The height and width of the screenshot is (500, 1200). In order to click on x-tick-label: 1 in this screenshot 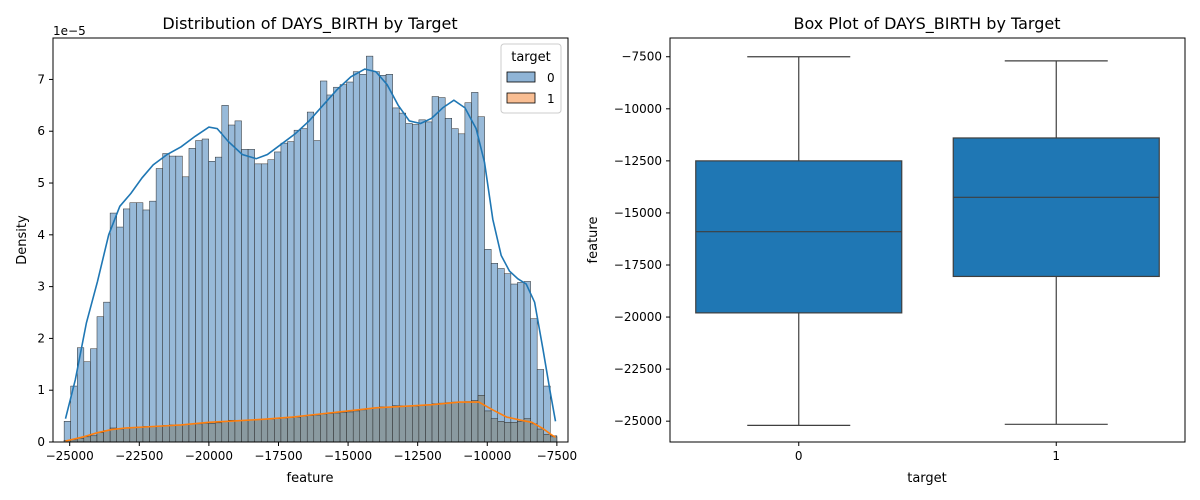, I will do `click(1056, 456)`.